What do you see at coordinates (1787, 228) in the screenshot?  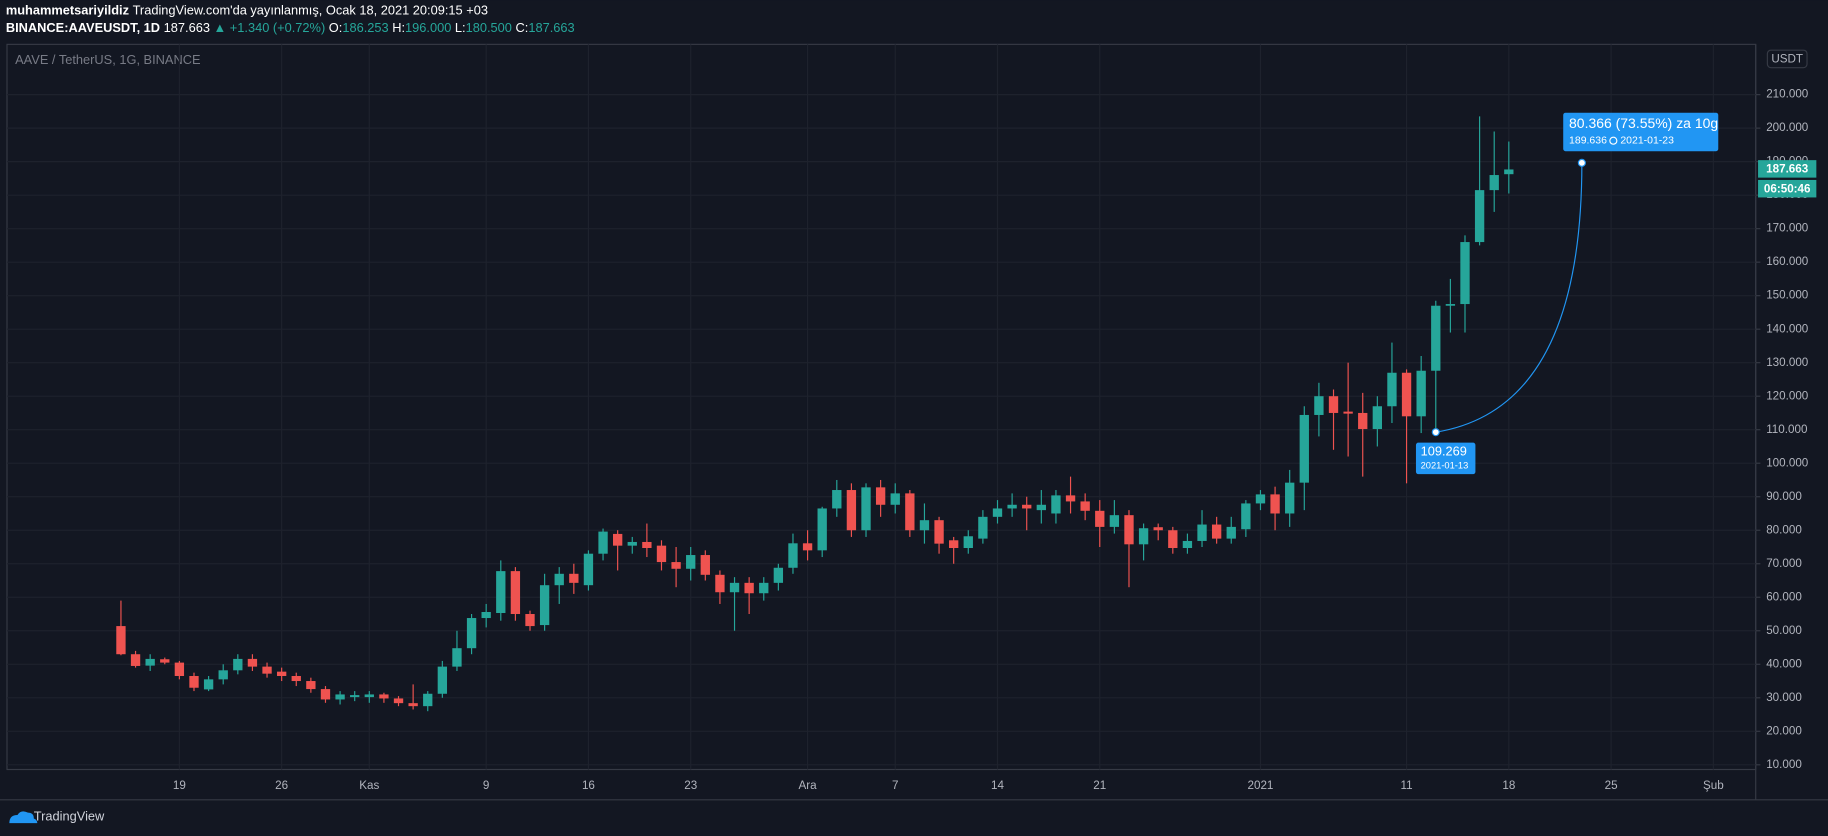 I see `y-tick-label: 170.000` at bounding box center [1787, 228].